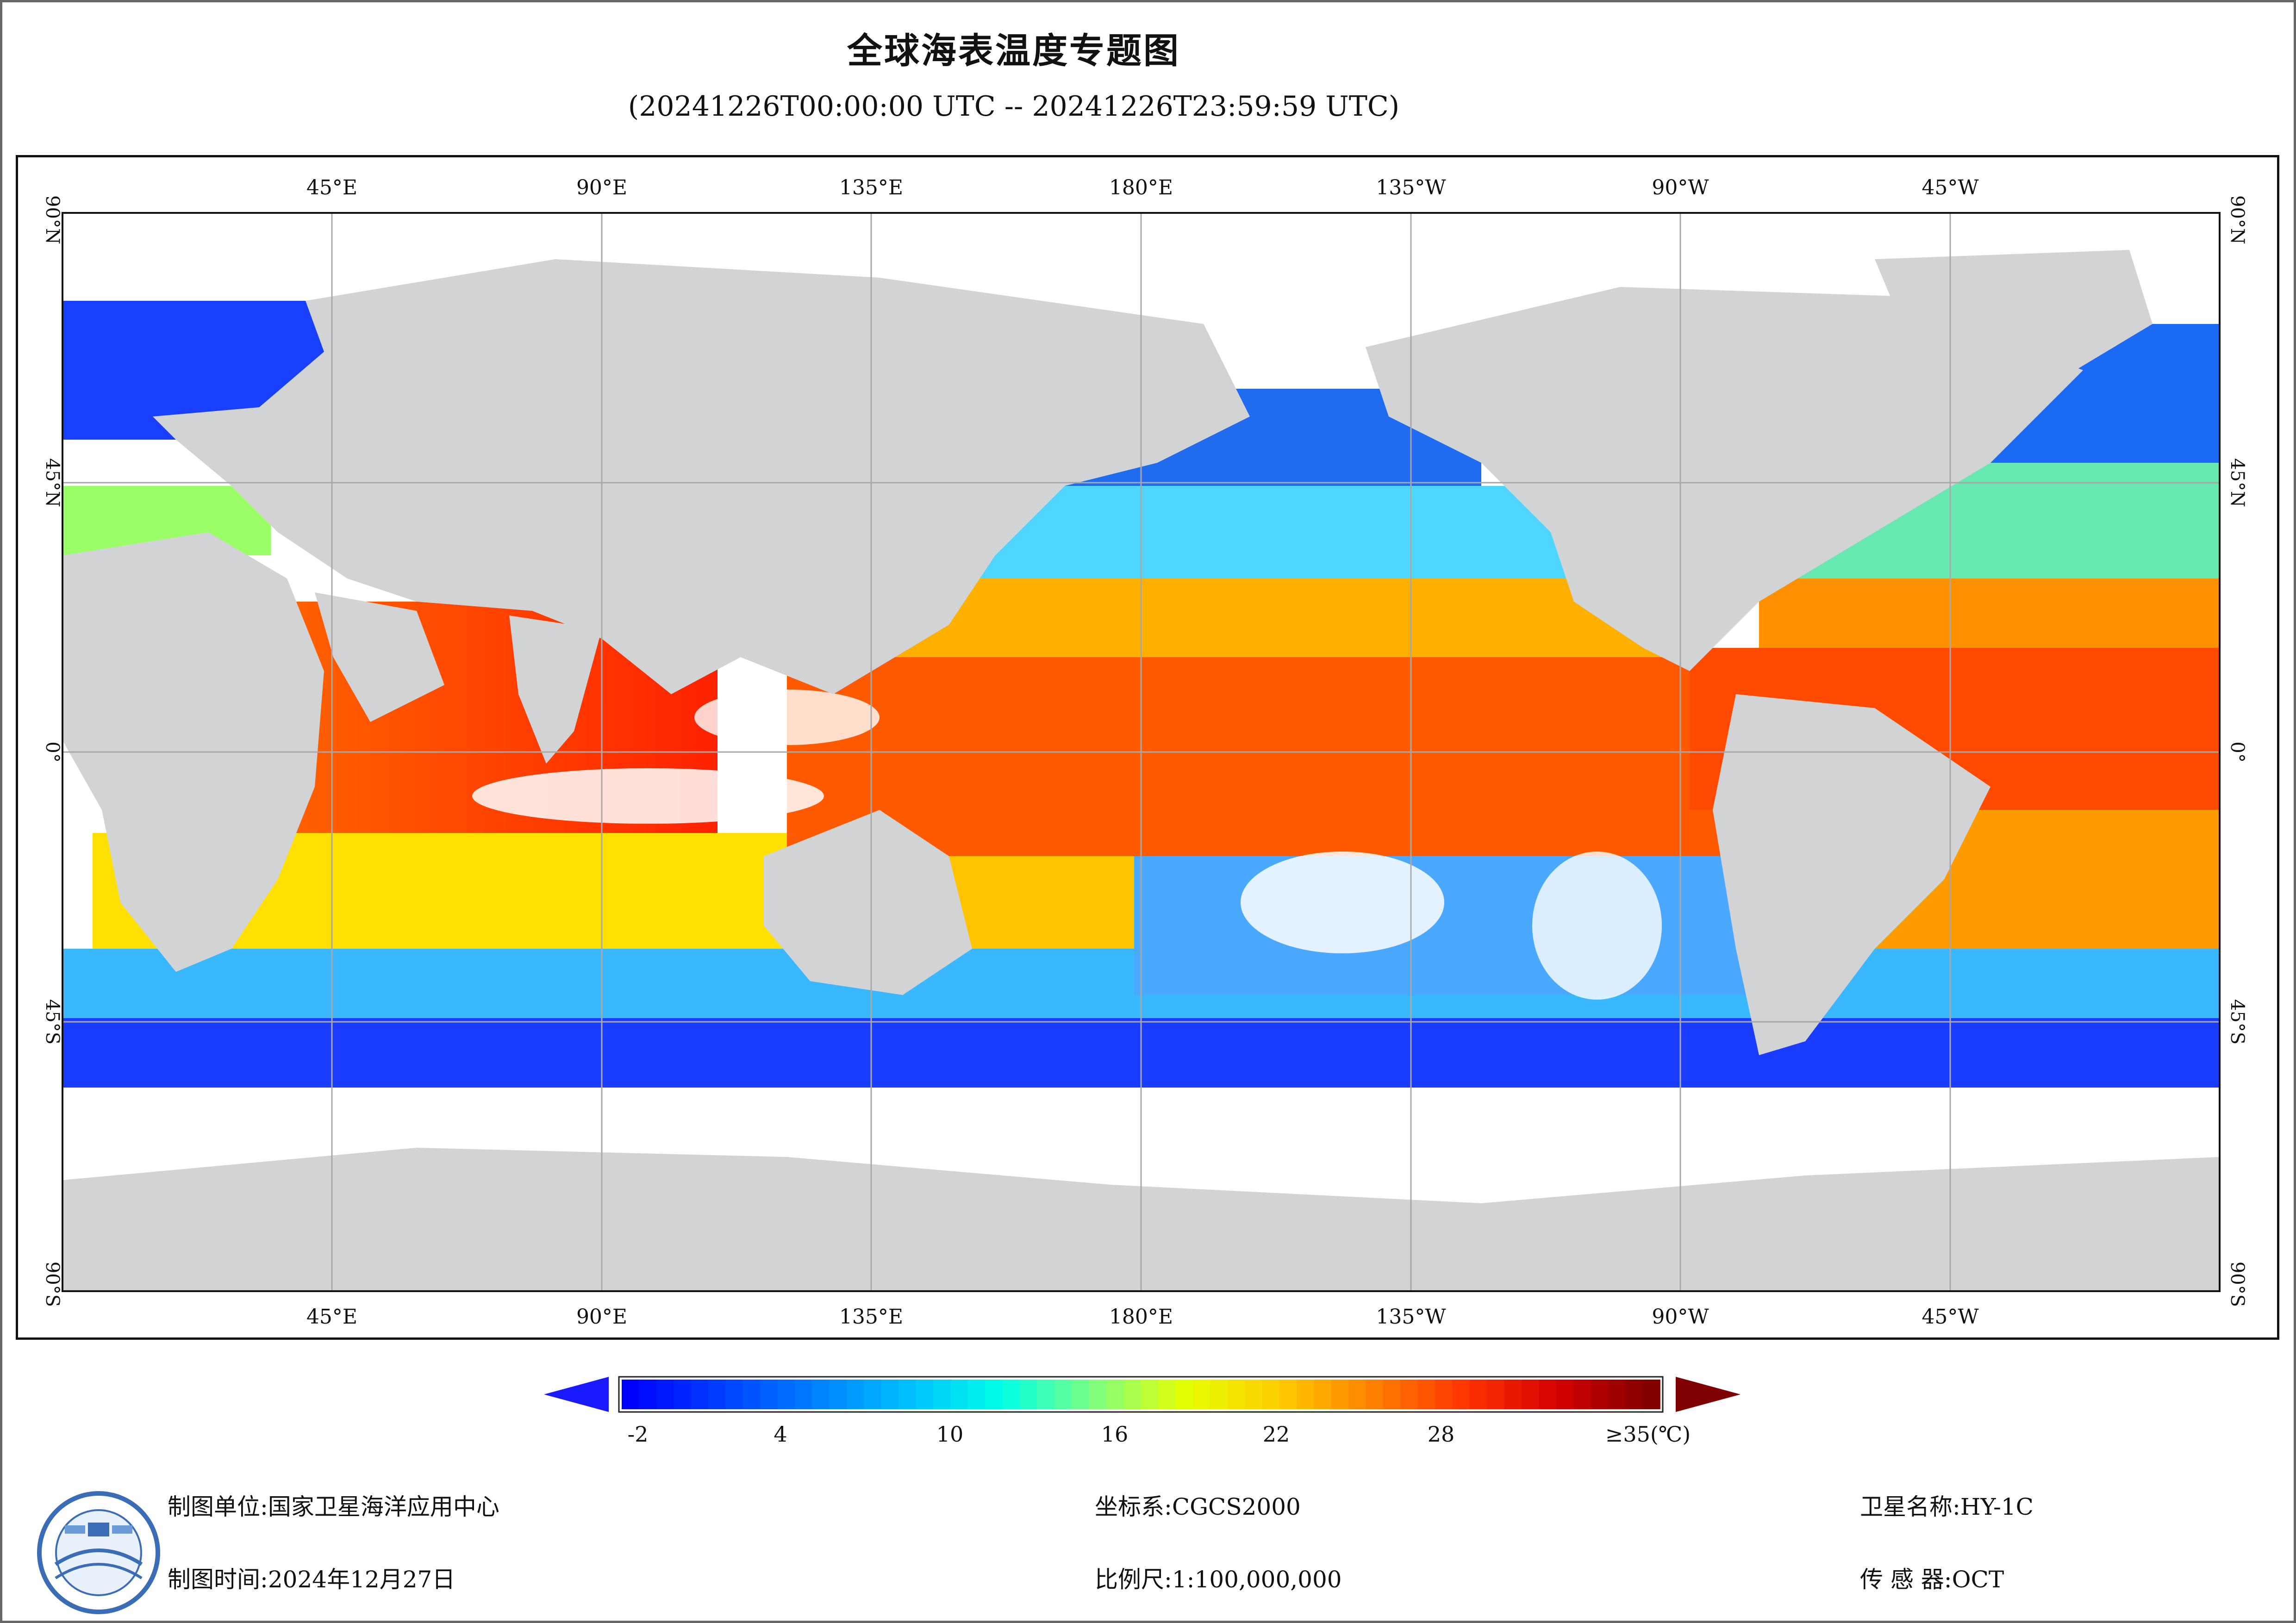  I want to click on bottom-lon-label: 180°E, so click(1141, 1317).